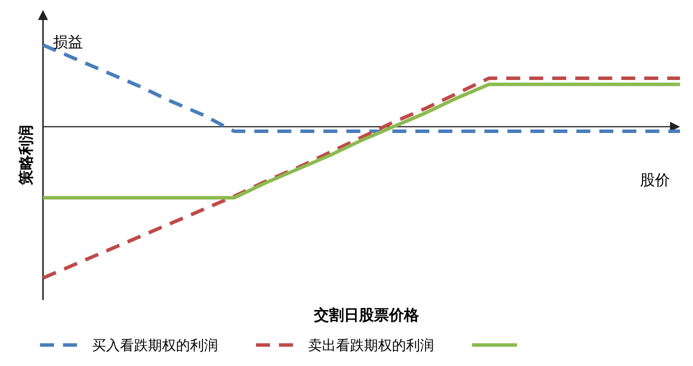 This screenshot has width=693, height=366. I want to click on y-axis-title: 策略利润, so click(26, 155).